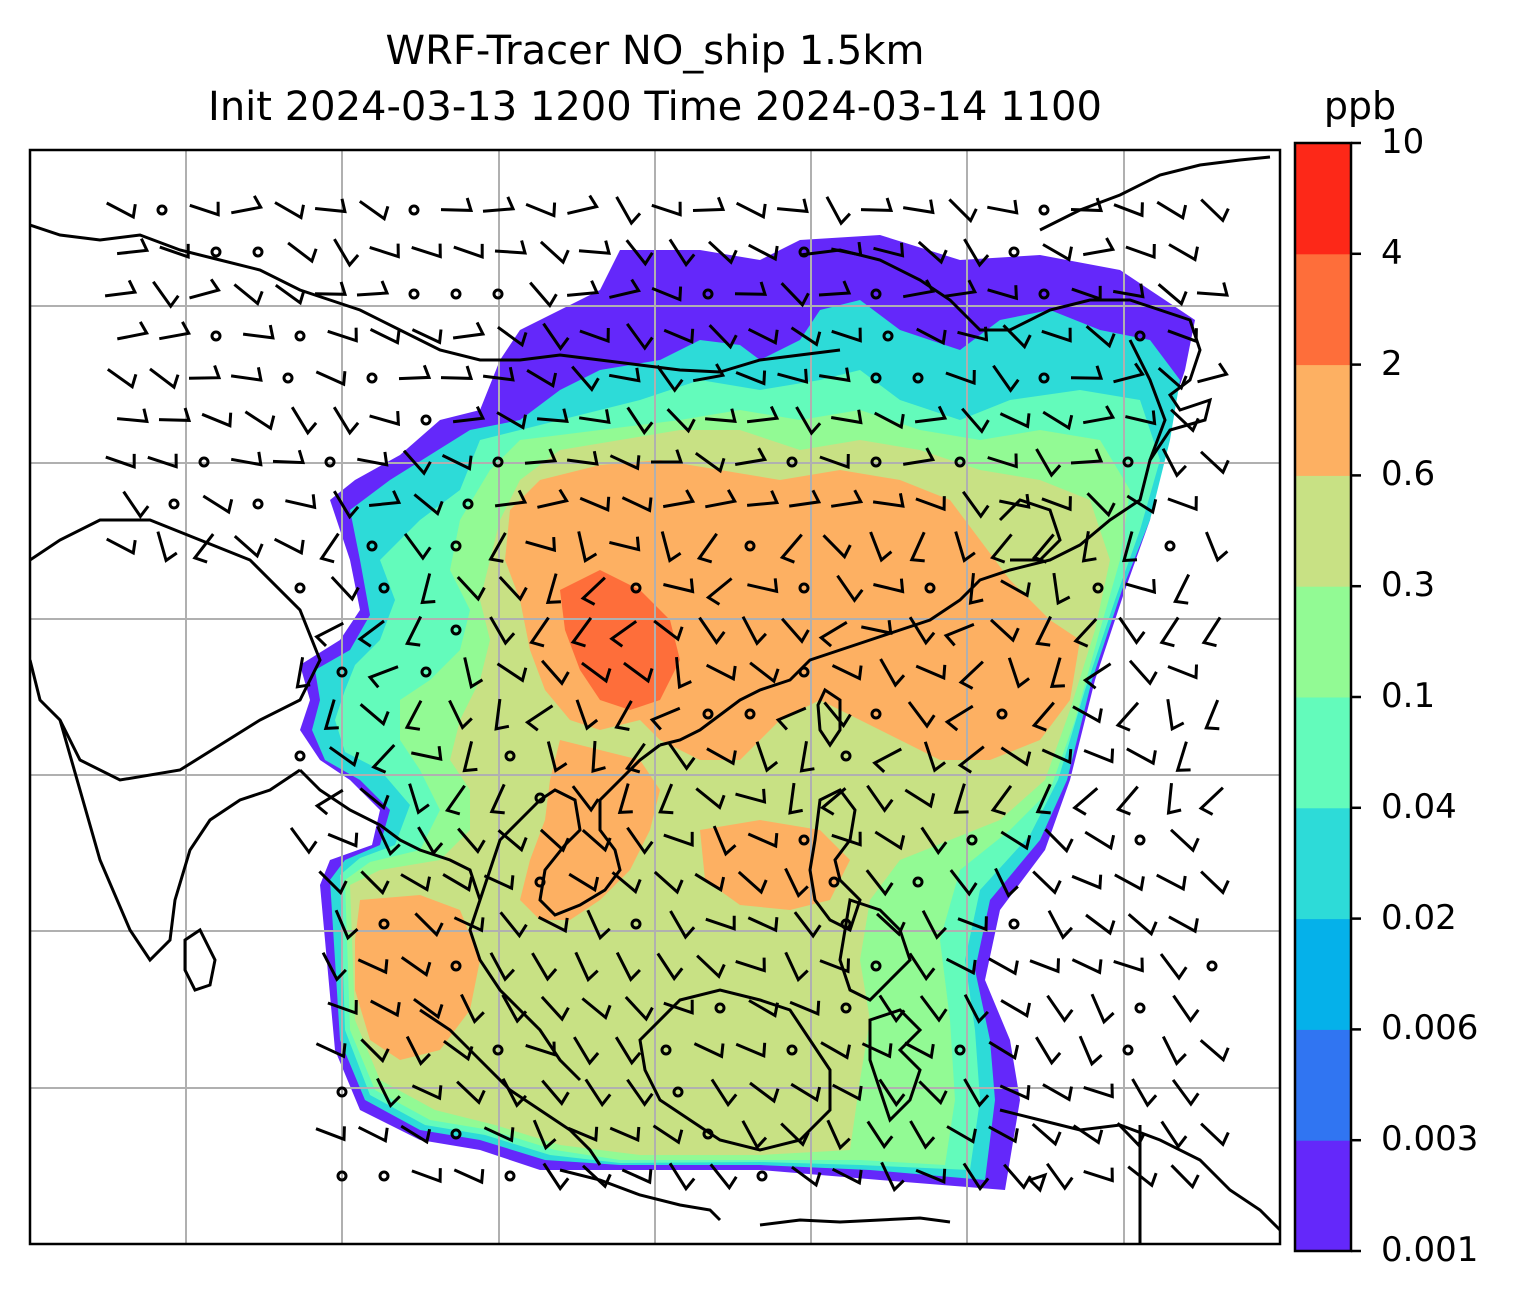 This screenshot has height=1306, width=1528. What do you see at coordinates (1155, 193) in the screenshot?
I see `coastline-siberia` at bounding box center [1155, 193].